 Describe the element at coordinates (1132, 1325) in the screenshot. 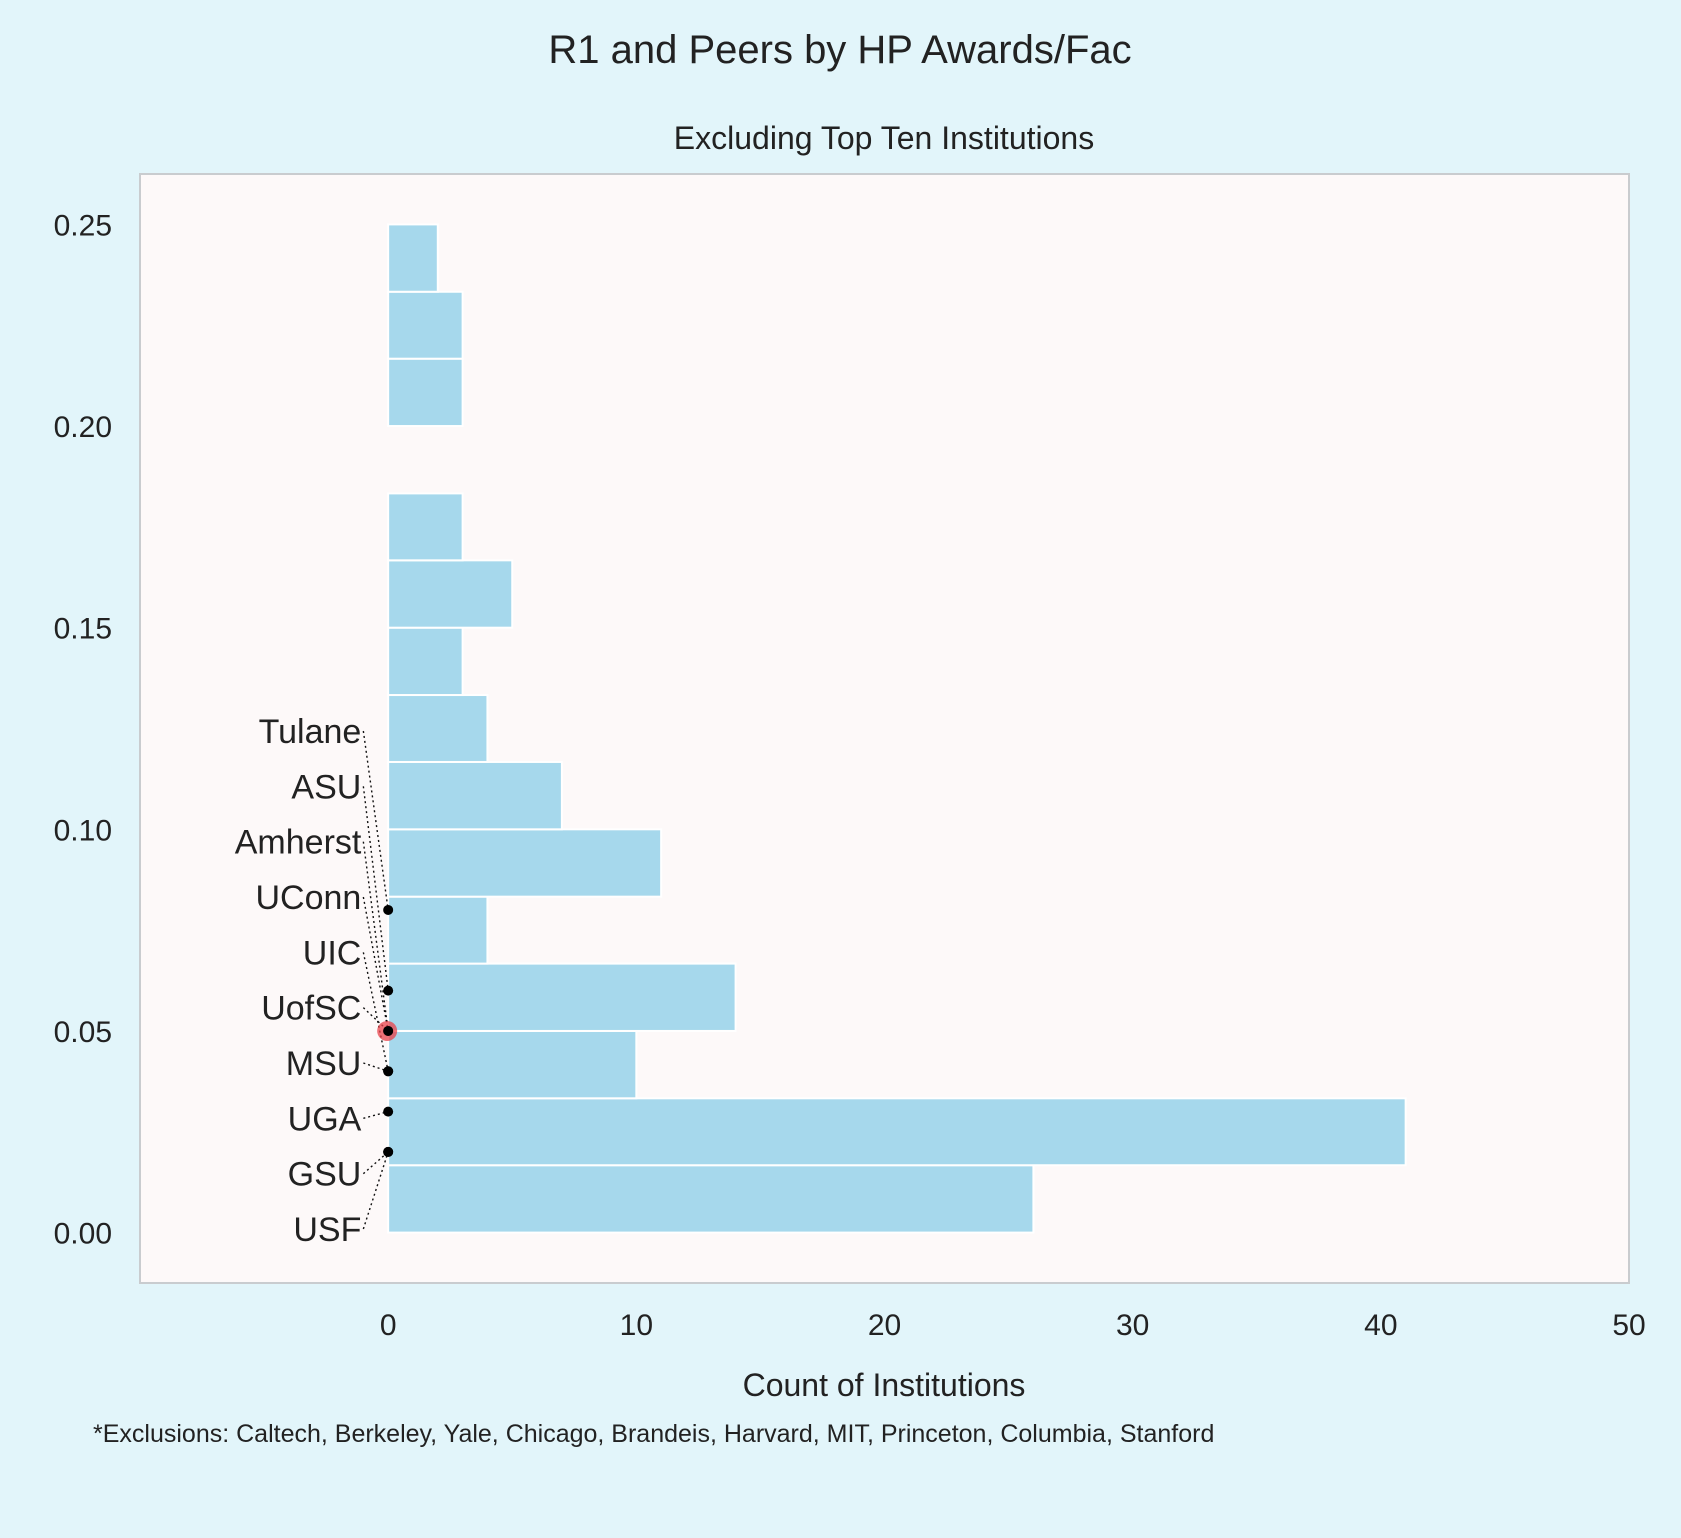

I see `x-tick-label: 30` at that location.